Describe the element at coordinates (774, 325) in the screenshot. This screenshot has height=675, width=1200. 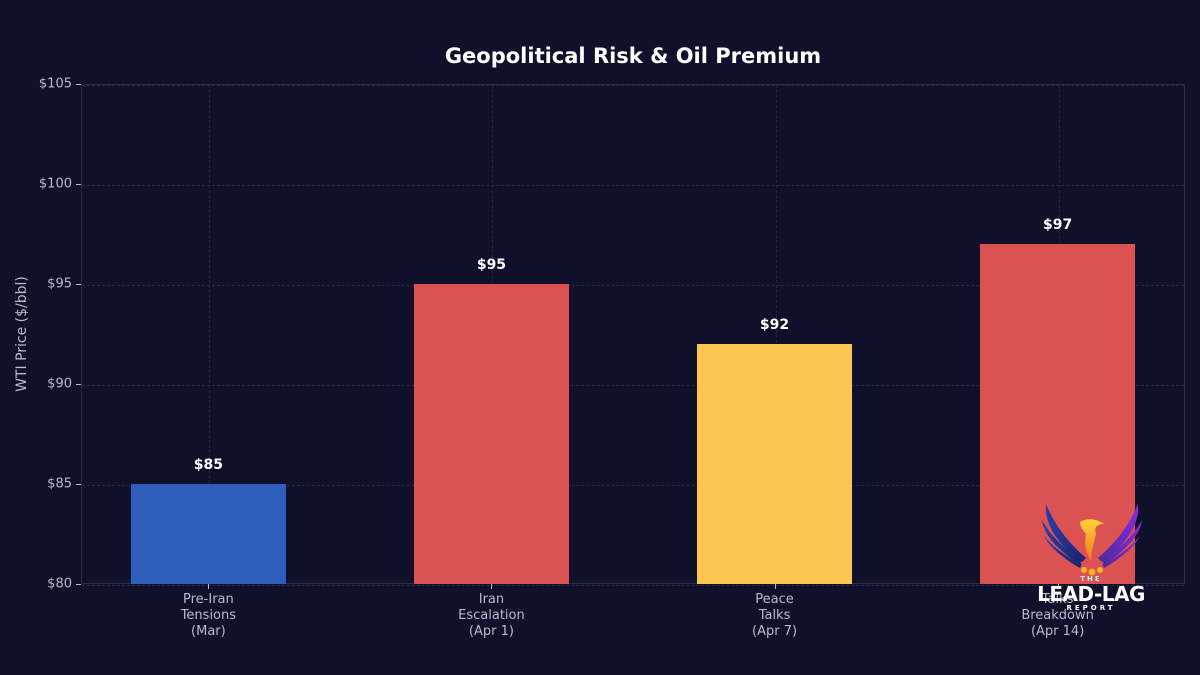
I see `bar-value-label: $92` at that location.